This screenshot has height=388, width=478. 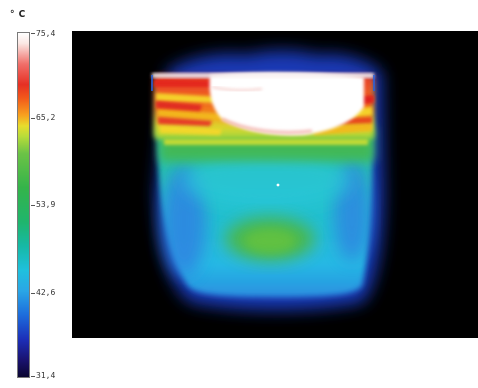 I want to click on scale-tick-label-min: 31,4, so click(x=46, y=375).